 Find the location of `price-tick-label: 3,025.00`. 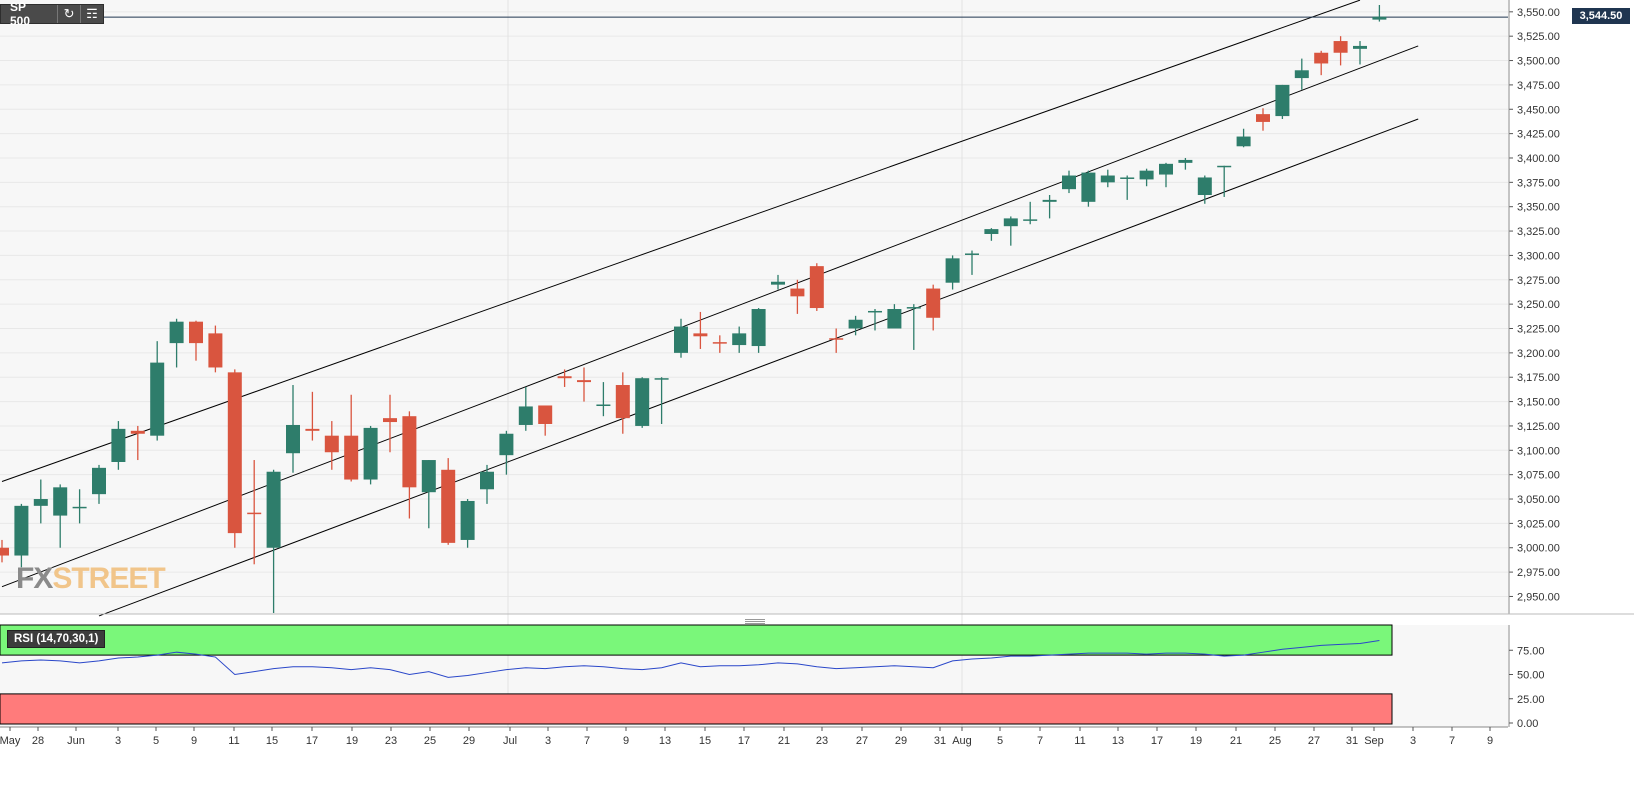

price-tick-label: 3,025.00 is located at coordinates (1538, 524).